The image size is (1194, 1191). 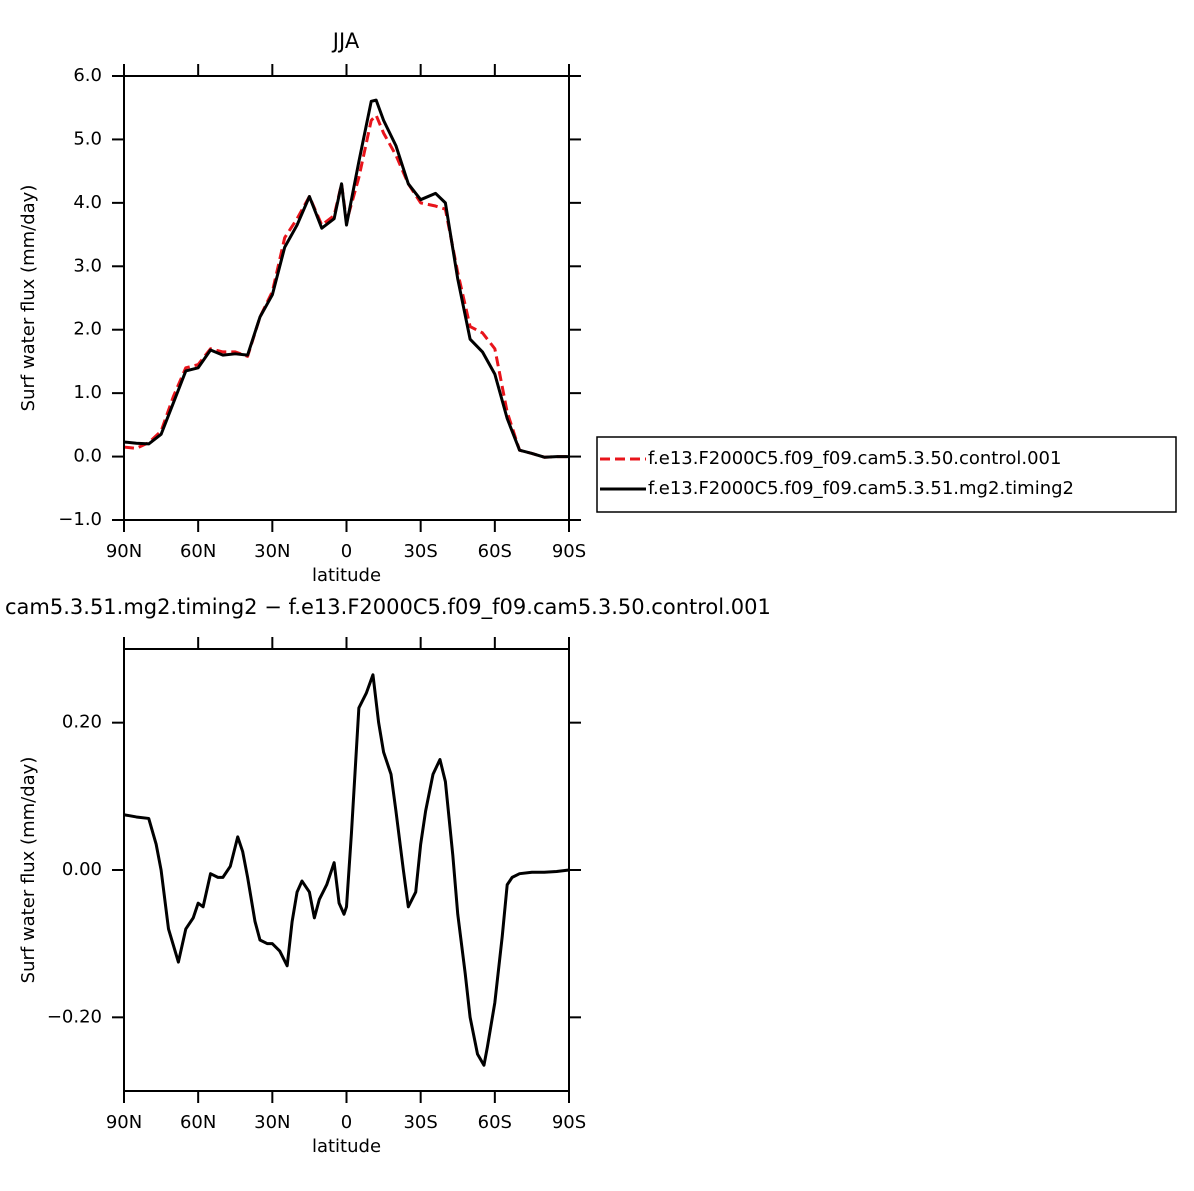 What do you see at coordinates (82, 722) in the screenshot?
I see `y-tick-label: 0.20` at bounding box center [82, 722].